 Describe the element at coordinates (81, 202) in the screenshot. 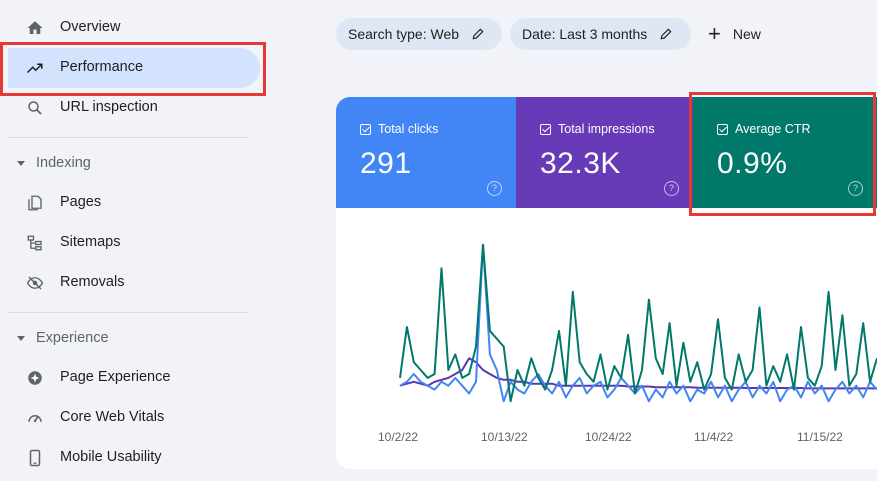

I see `sidebar-item-label: Pages` at that location.